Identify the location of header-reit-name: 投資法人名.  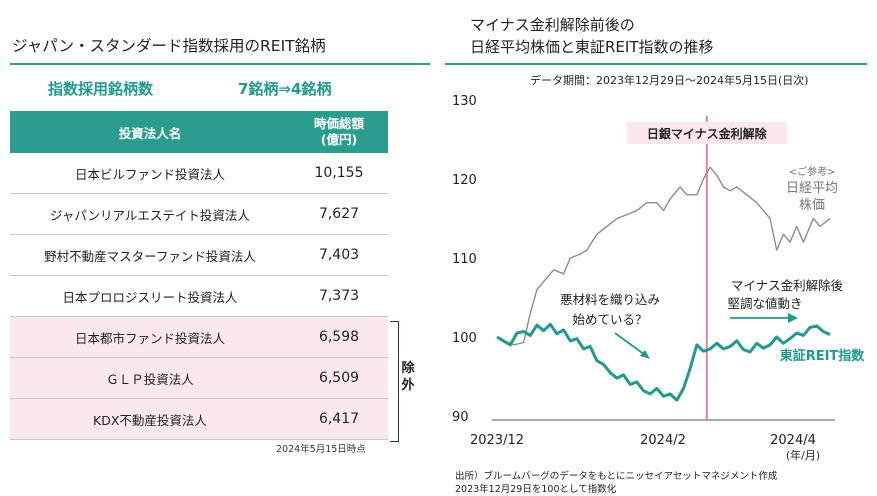
(150, 132).